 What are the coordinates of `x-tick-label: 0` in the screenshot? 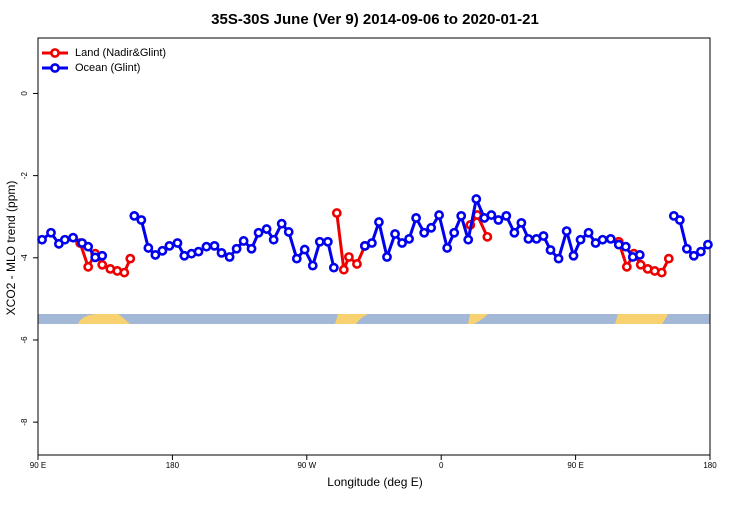 It's located at (441, 465).